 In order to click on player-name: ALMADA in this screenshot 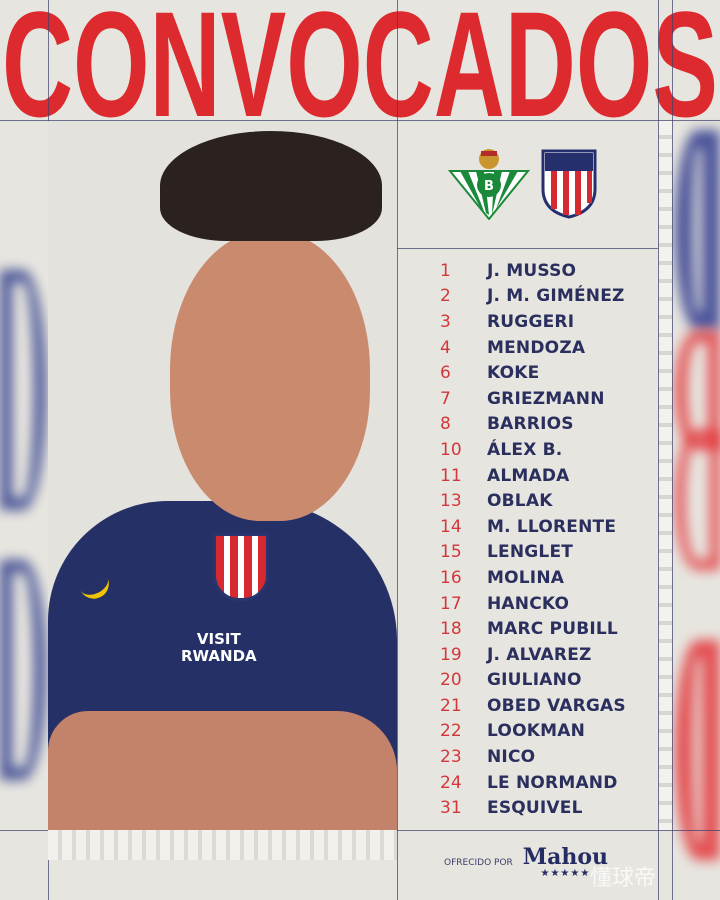, I will do `click(528, 475)`.